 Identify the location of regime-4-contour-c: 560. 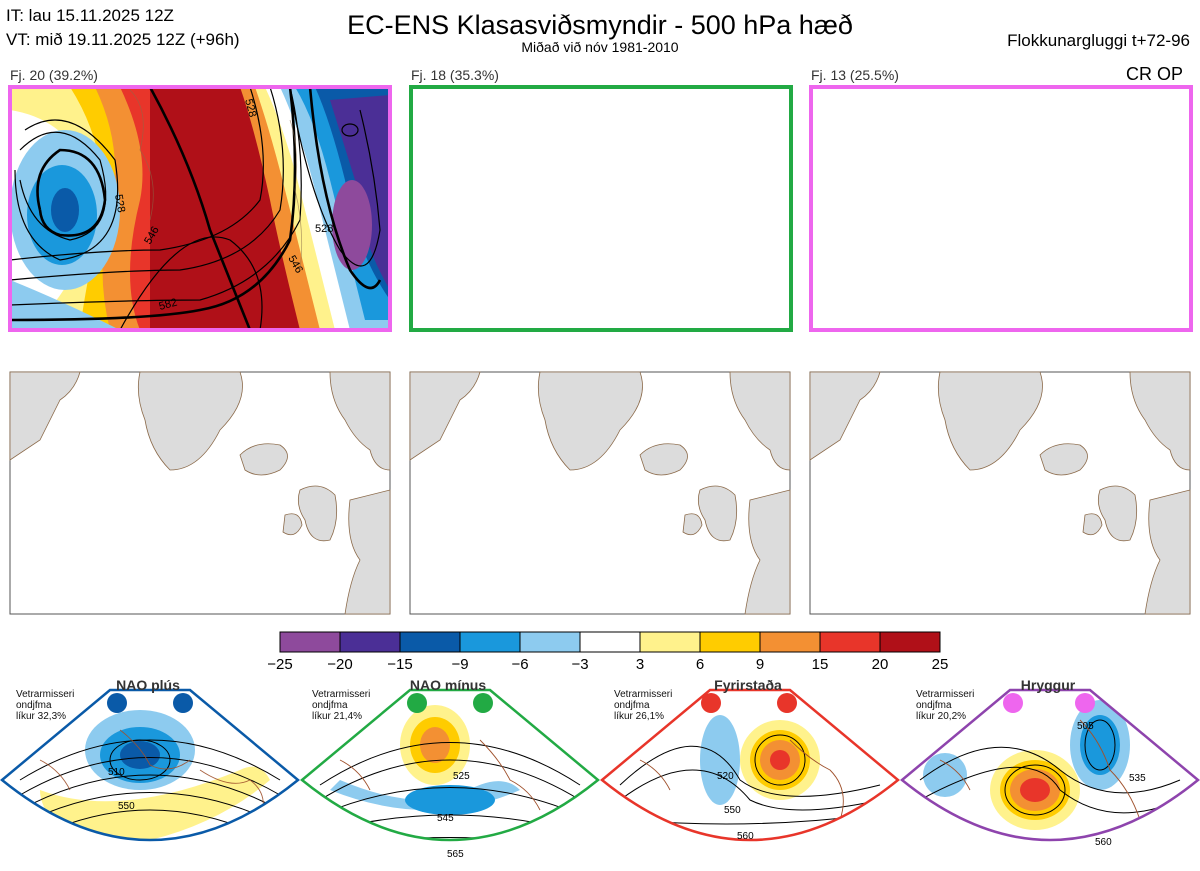
(1103, 842).